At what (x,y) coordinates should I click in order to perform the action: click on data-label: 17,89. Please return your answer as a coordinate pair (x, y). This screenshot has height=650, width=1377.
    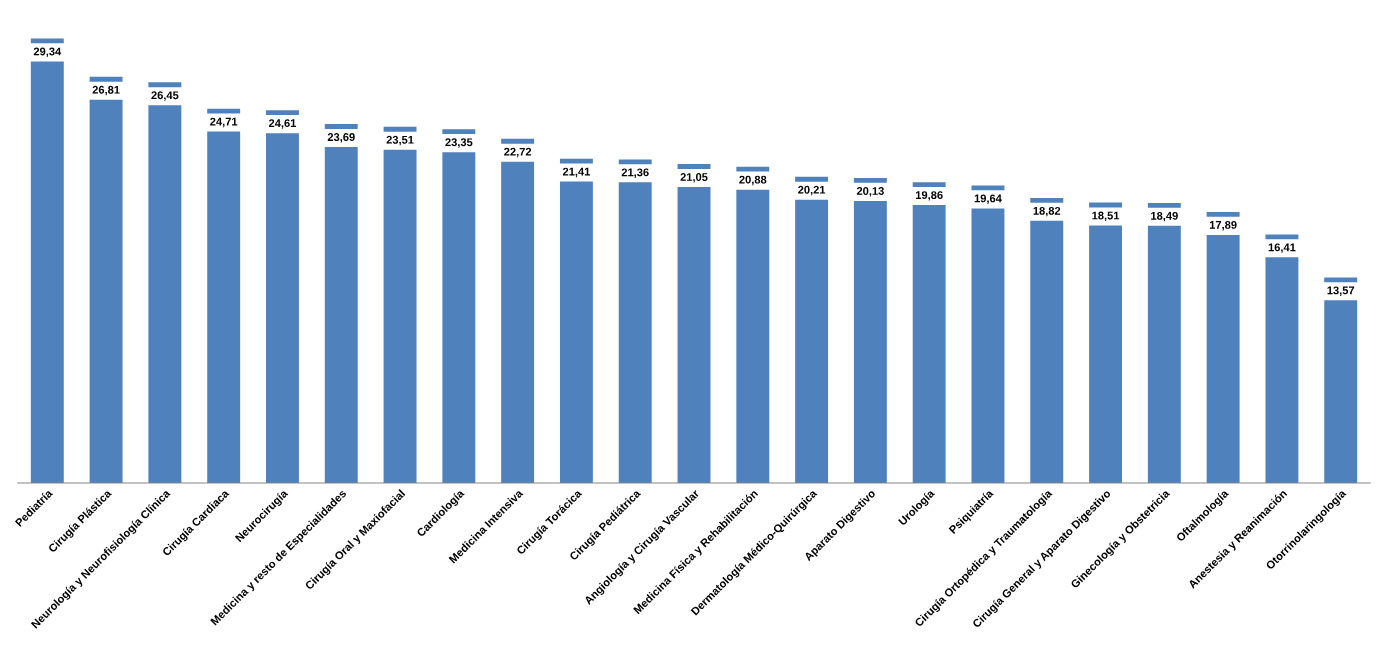
    Looking at the image, I should click on (1223, 225).